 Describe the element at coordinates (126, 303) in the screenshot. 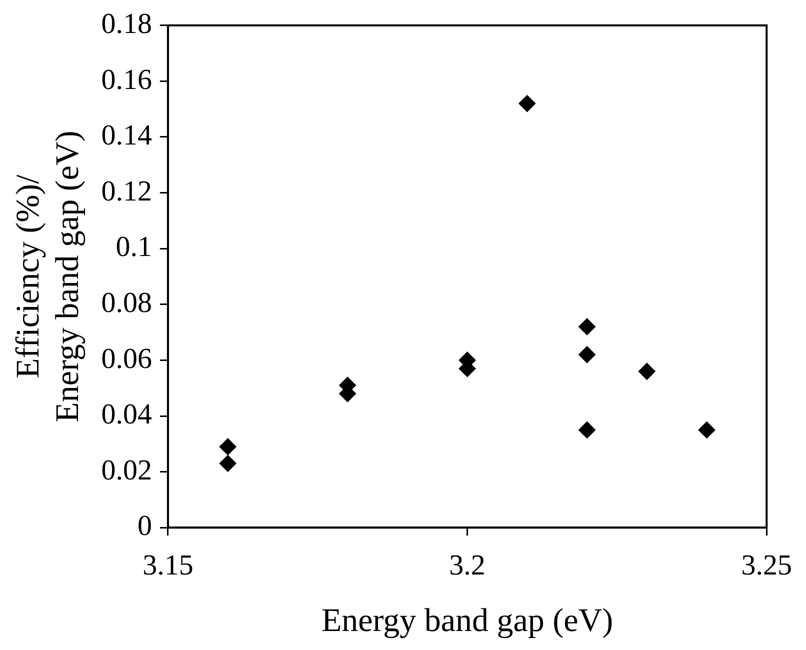

I see `y-tick-label: 0.08` at that location.